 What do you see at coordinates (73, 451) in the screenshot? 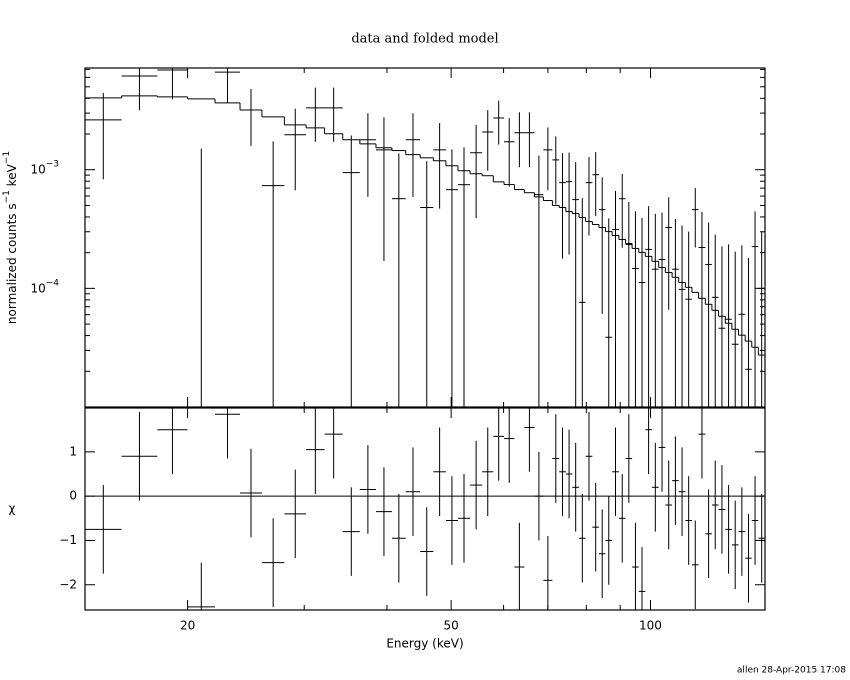
I see `y-tick-label: 1` at bounding box center [73, 451].